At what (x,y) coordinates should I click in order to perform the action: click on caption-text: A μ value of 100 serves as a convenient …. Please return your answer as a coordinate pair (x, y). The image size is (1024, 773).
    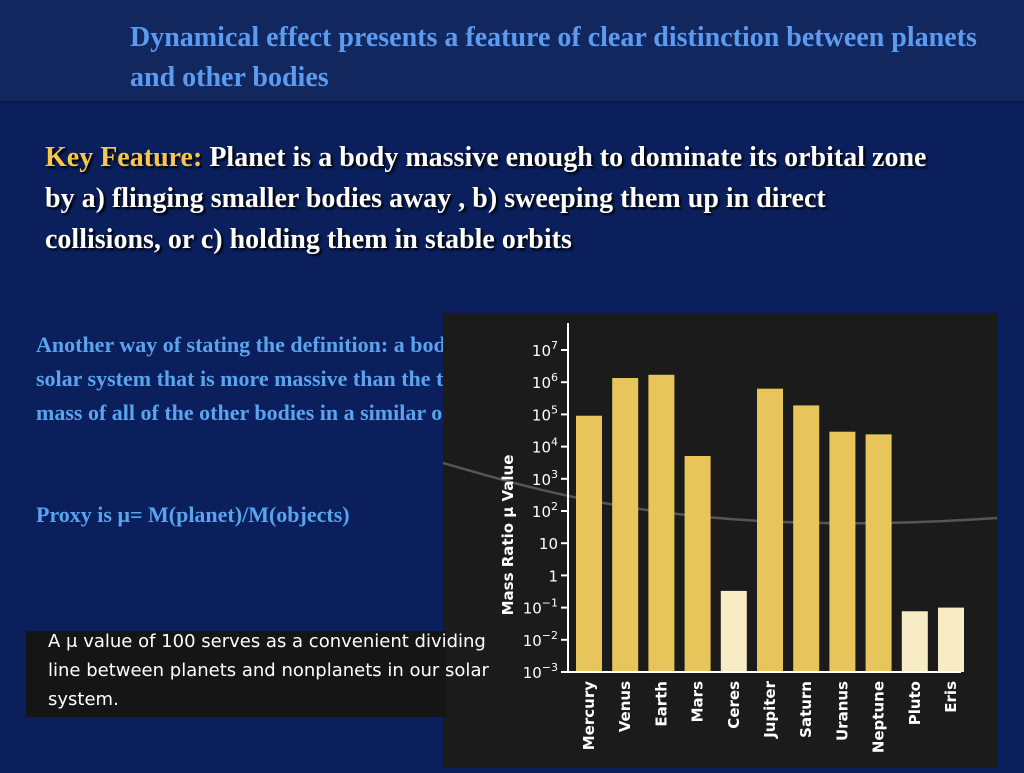
    Looking at the image, I should click on (268, 670).